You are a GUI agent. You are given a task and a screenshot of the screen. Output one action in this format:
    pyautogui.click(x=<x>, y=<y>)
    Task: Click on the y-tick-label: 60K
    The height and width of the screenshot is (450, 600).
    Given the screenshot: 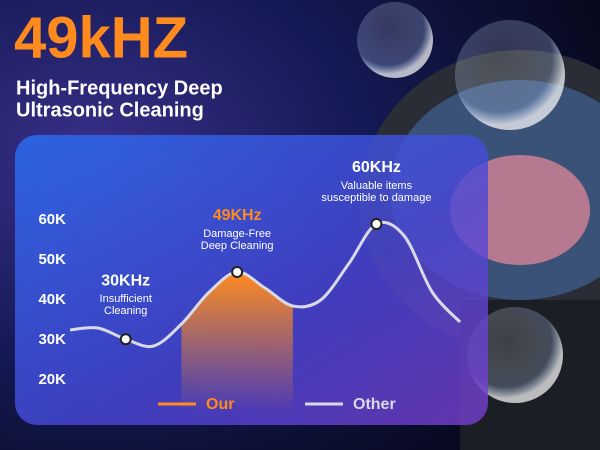 What is the action you would take?
    pyautogui.click(x=52, y=219)
    